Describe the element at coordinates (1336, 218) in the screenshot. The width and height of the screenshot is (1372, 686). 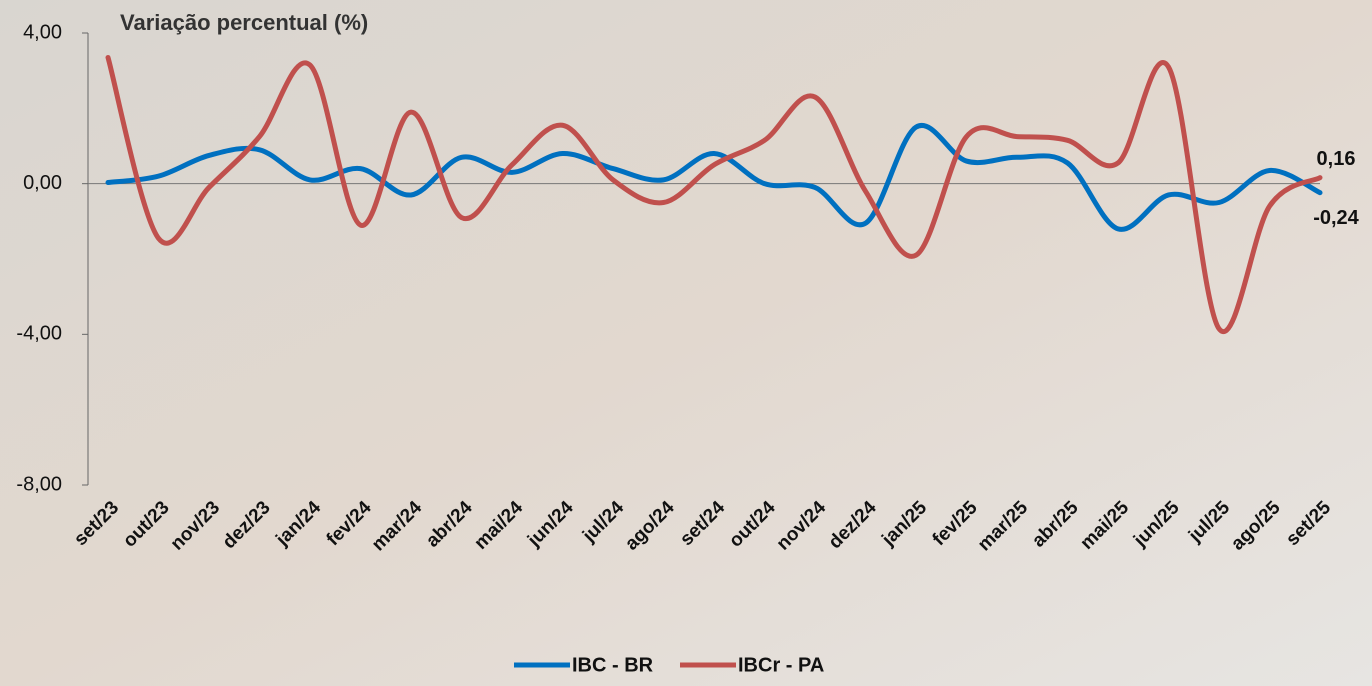
I see `value-label: -0,24` at that location.